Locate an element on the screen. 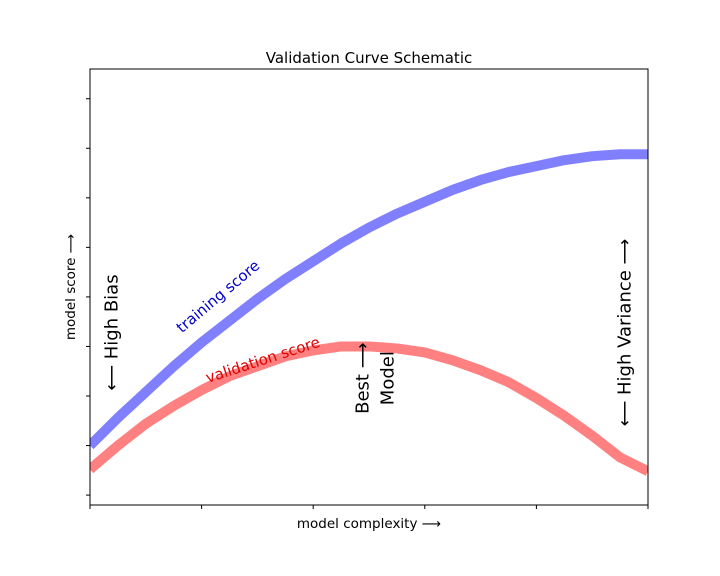 The width and height of the screenshot is (720, 576). y-axis-label: model score ⟶ is located at coordinates (71, 287).